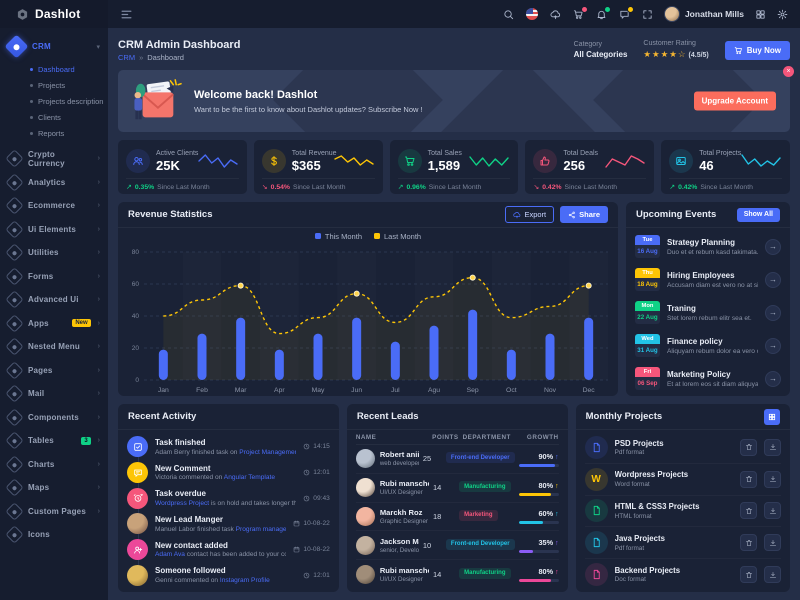 The width and height of the screenshot is (800, 600). What do you see at coordinates (555, 14) in the screenshot?
I see `cloud-upload-button` at bounding box center [555, 14].